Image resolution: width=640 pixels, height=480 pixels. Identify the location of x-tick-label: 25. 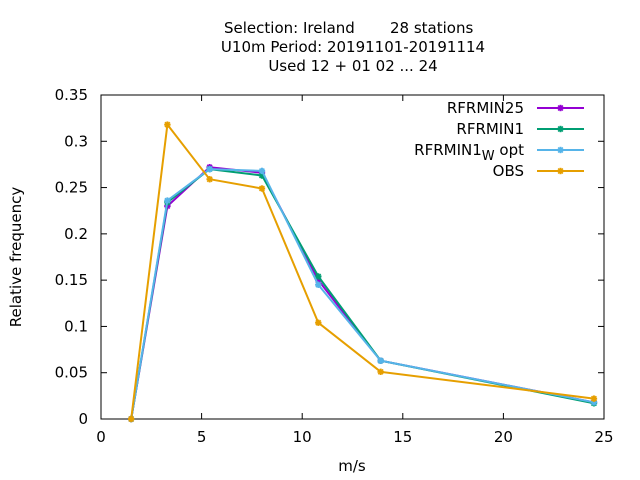
(603, 437).